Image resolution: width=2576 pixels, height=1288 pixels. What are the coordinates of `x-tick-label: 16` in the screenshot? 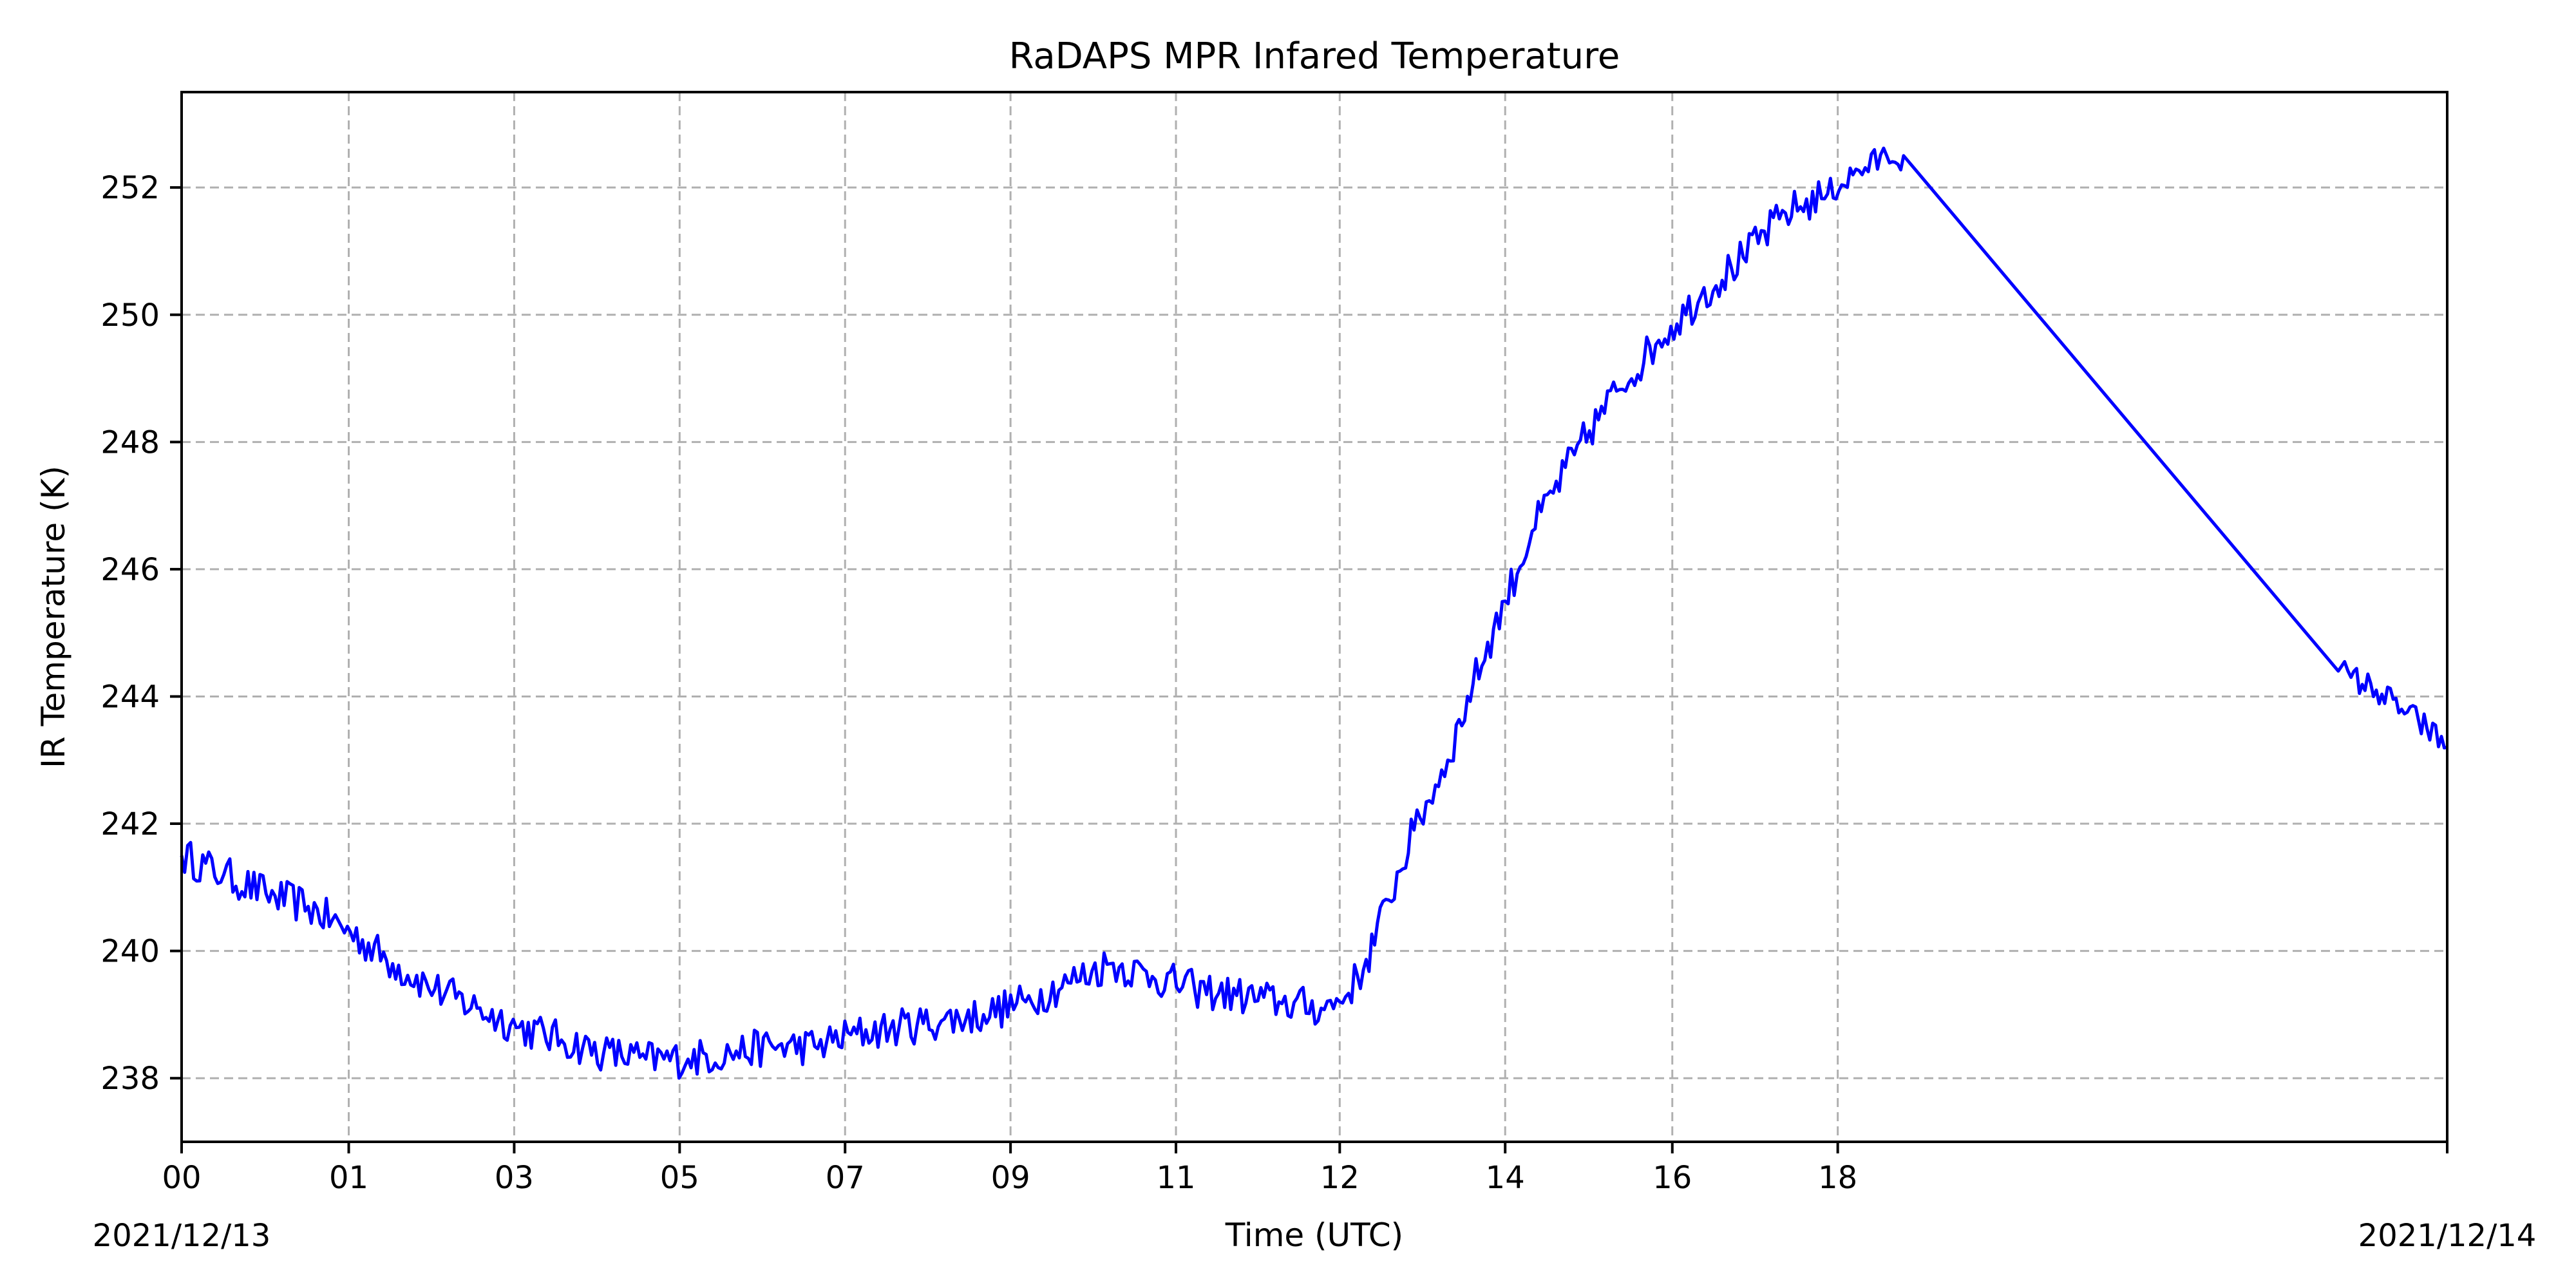 It's located at (1673, 1178).